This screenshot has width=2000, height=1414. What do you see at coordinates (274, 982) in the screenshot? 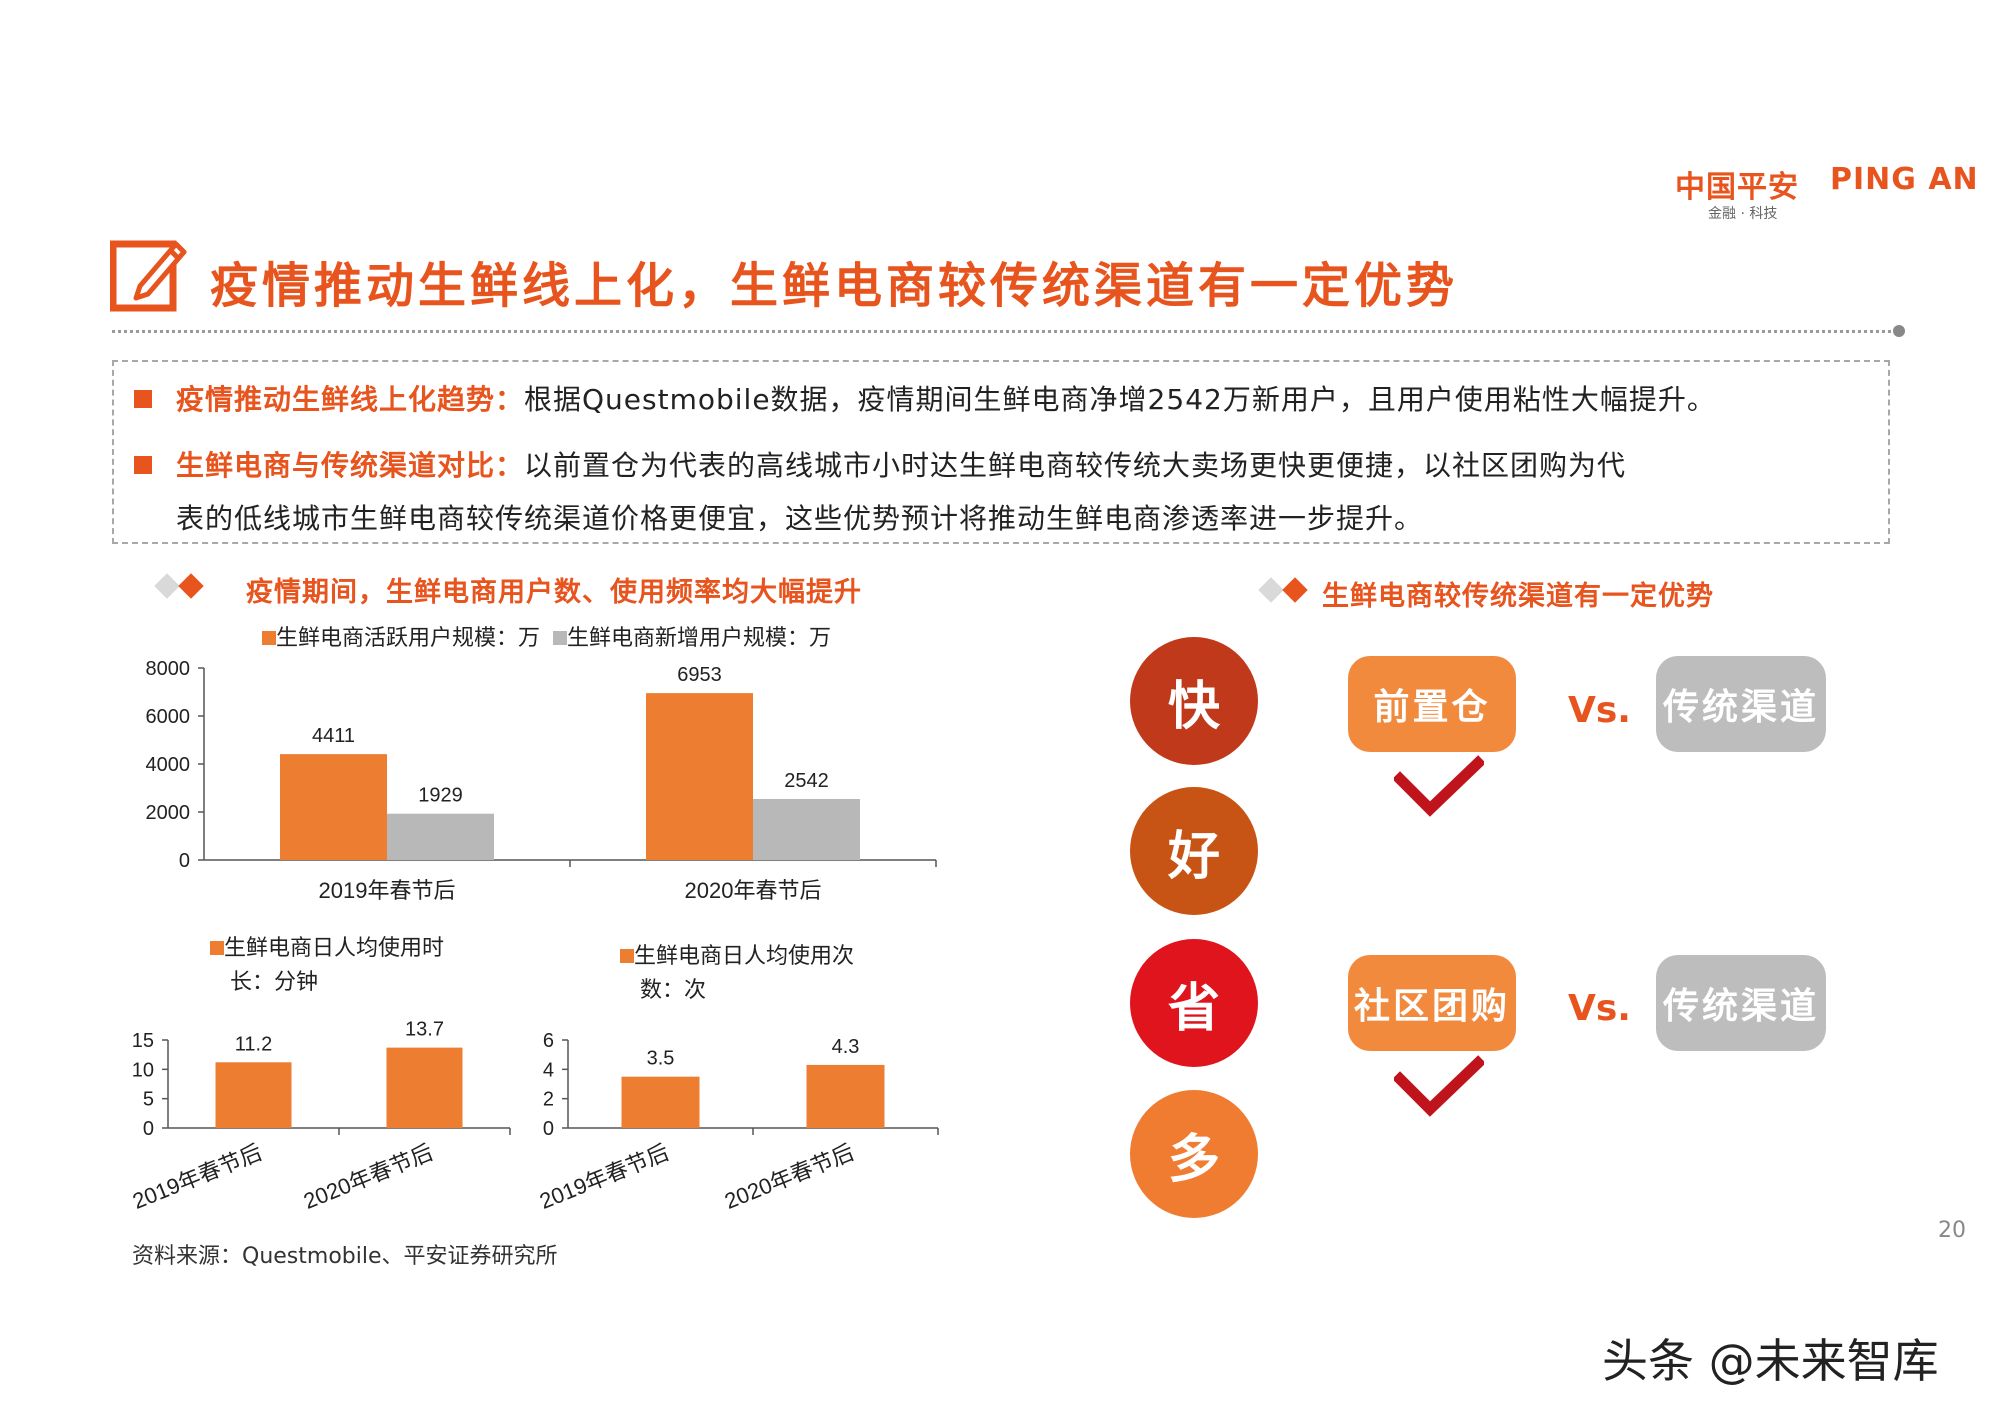
I see `legend-label-duration-2: 长：分钟` at bounding box center [274, 982].